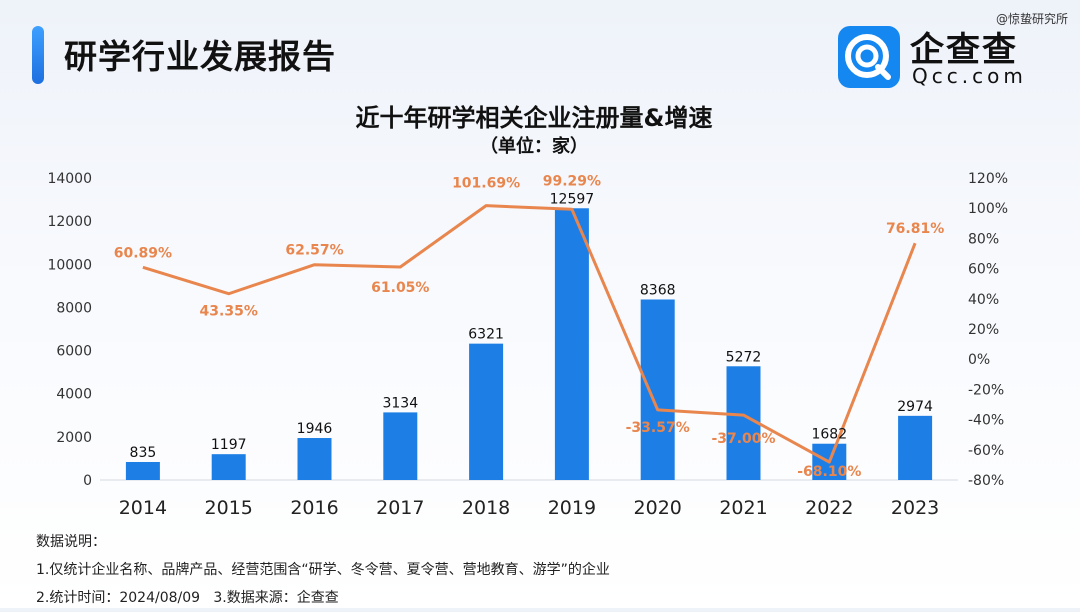  I want to click on bar-2019, so click(571, 344).